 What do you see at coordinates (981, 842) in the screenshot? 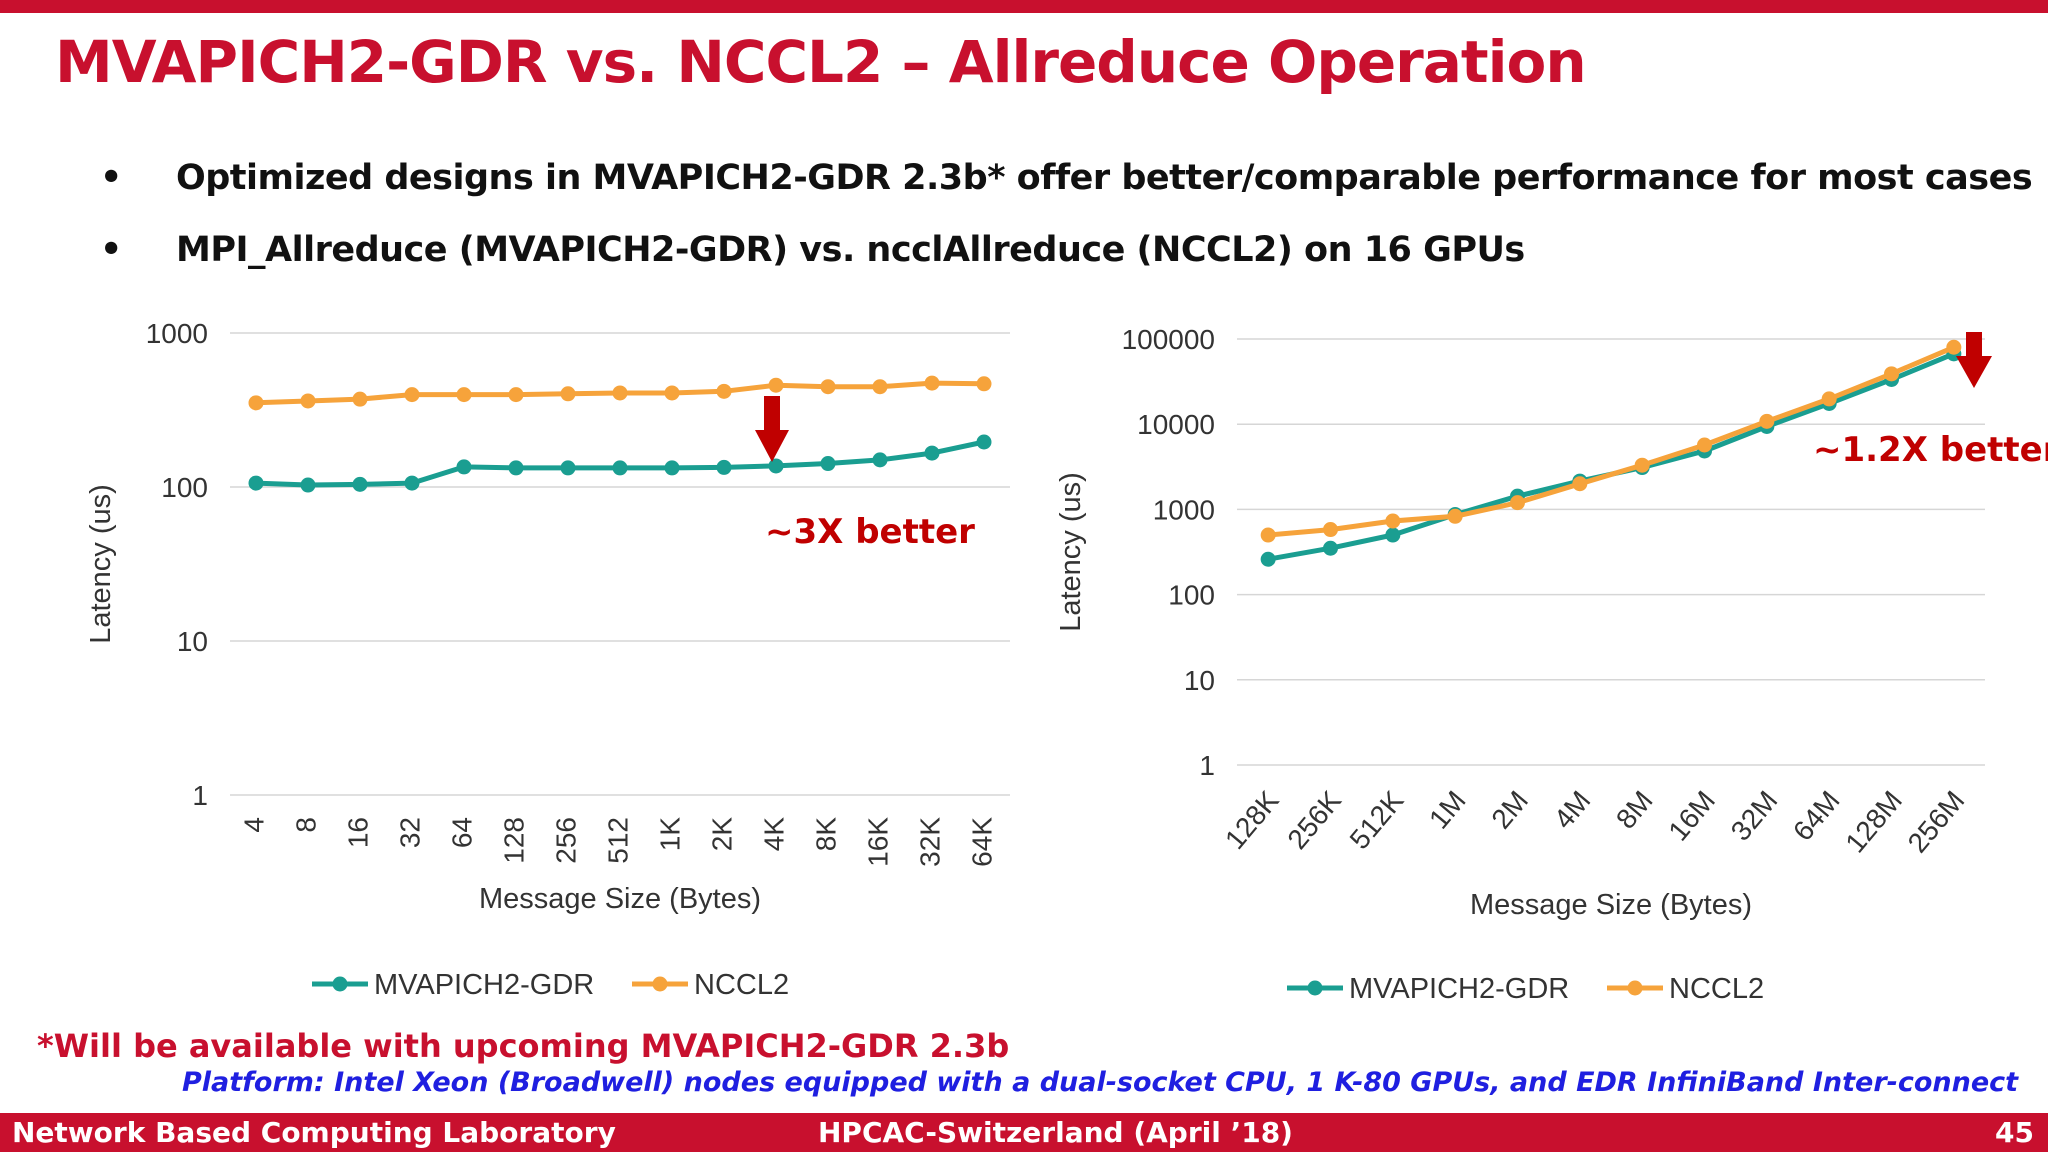
I see `x-tick-label: 64K` at bounding box center [981, 842].